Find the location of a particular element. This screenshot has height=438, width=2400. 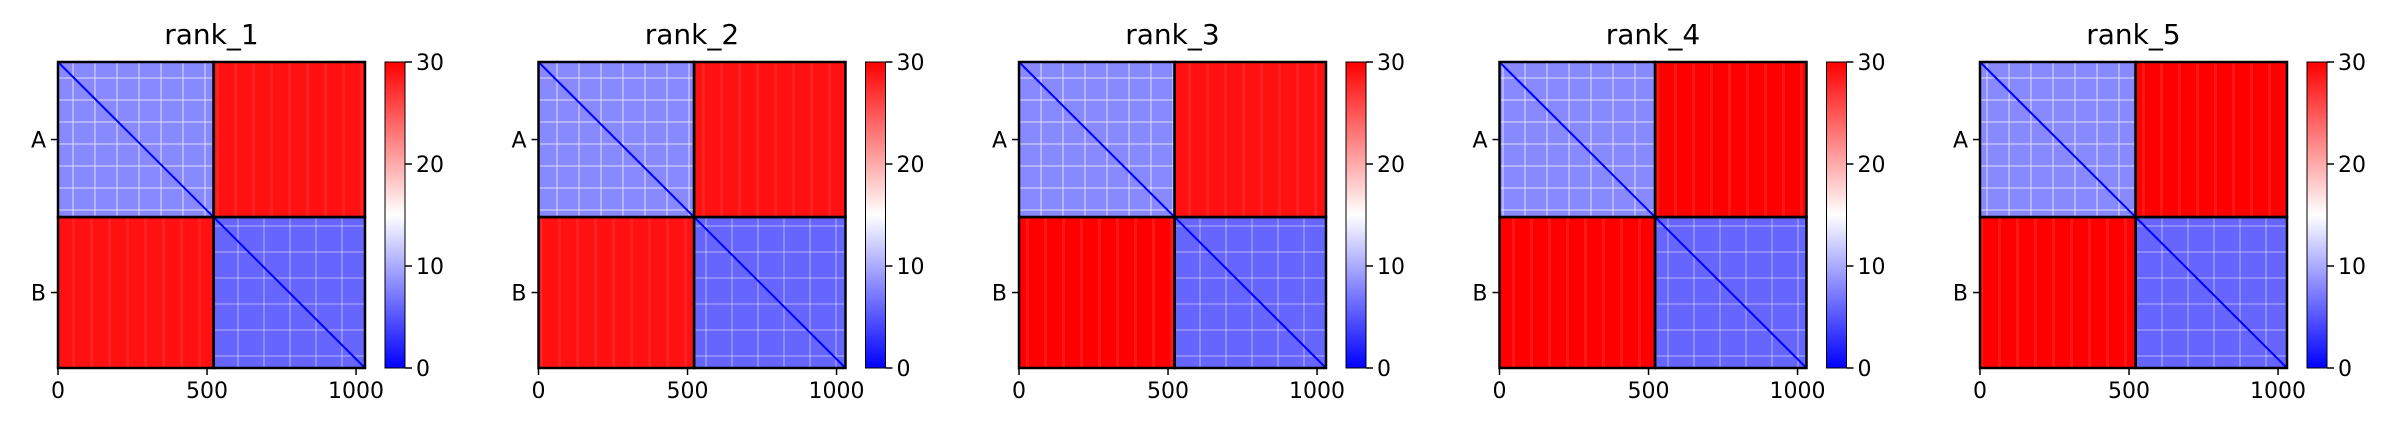

panel-title: rank_1 is located at coordinates (211, 34).